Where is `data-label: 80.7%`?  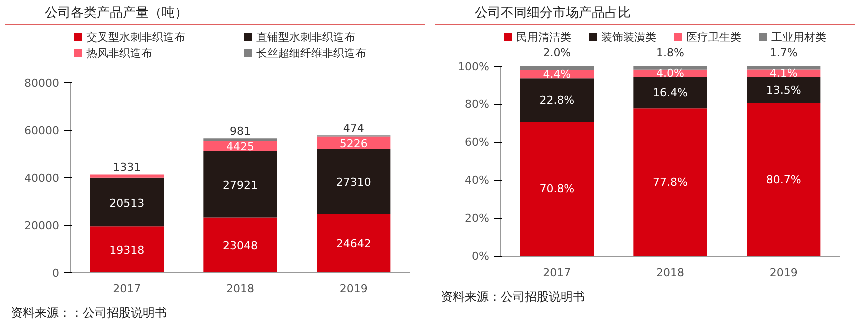
data-label: 80.7% is located at coordinates (784, 179).